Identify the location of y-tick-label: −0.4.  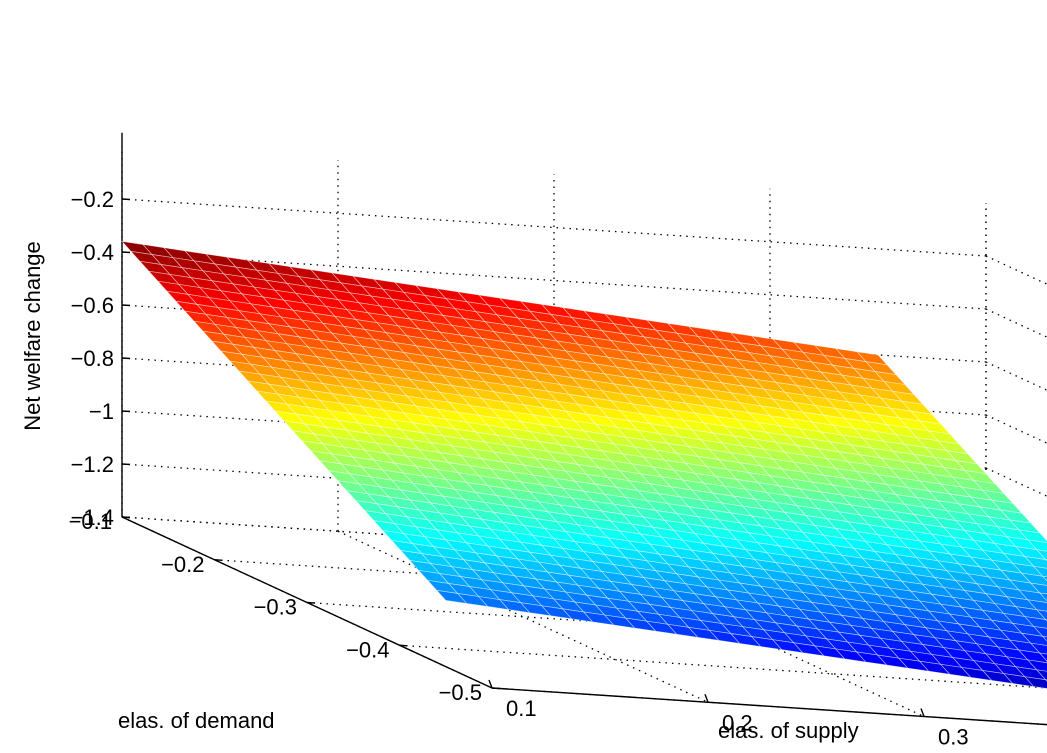
(367, 649).